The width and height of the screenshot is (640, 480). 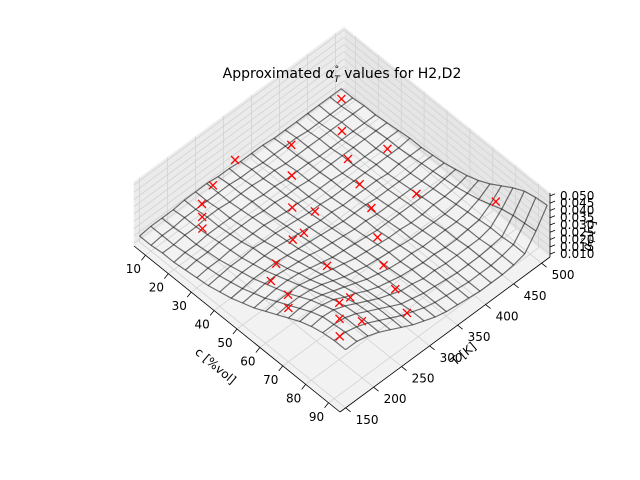 What do you see at coordinates (451, 358) in the screenshot?
I see `y-tick-label: 300` at bounding box center [451, 358].